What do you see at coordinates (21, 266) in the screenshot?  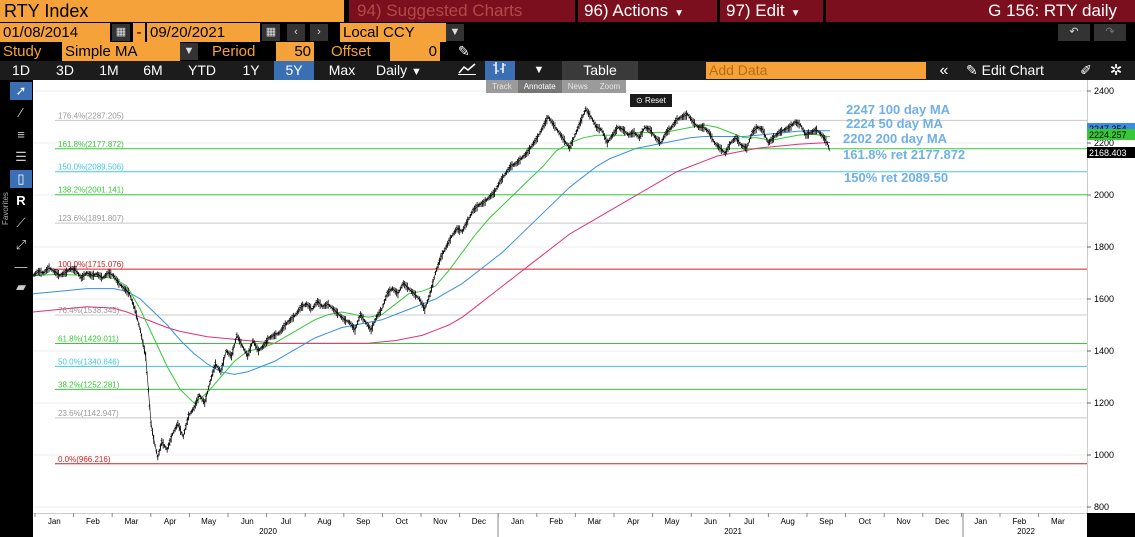 I see `horizontal-line-icon: —` at bounding box center [21, 266].